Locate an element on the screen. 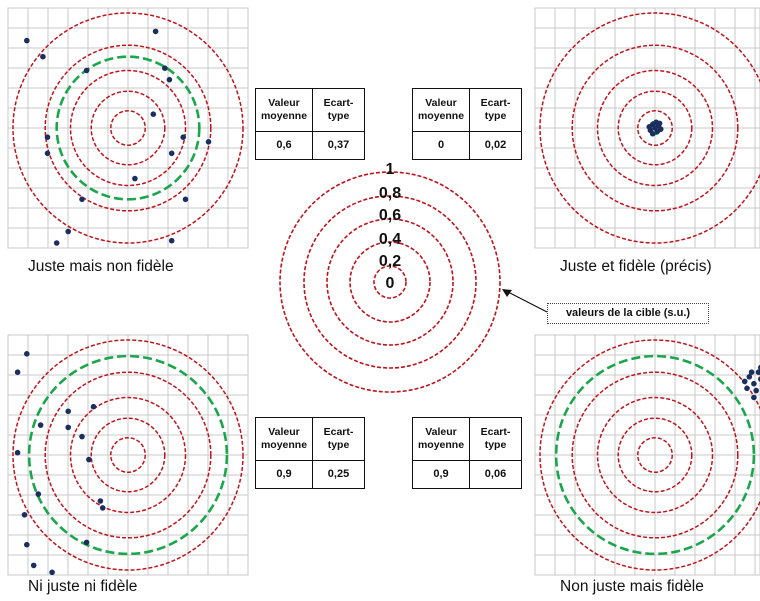 The image size is (760, 601). target-panel-br is located at coordinates (647, 455).